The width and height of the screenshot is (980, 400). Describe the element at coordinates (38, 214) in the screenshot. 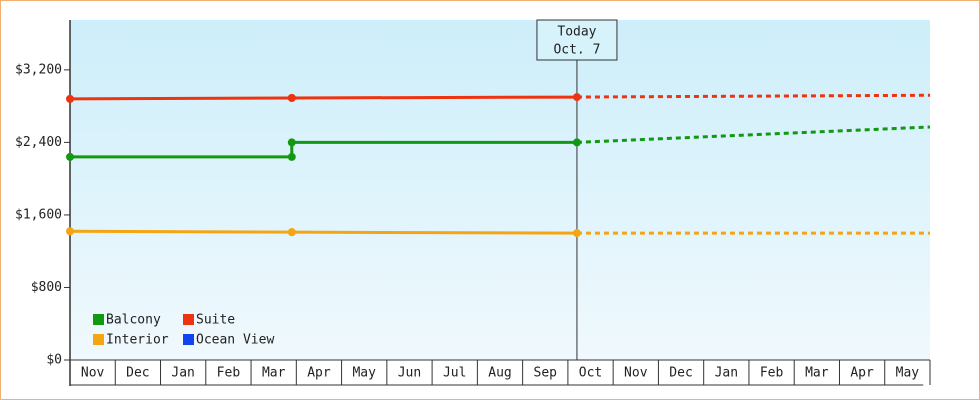

I see `y-tick-label: $1,600` at that location.